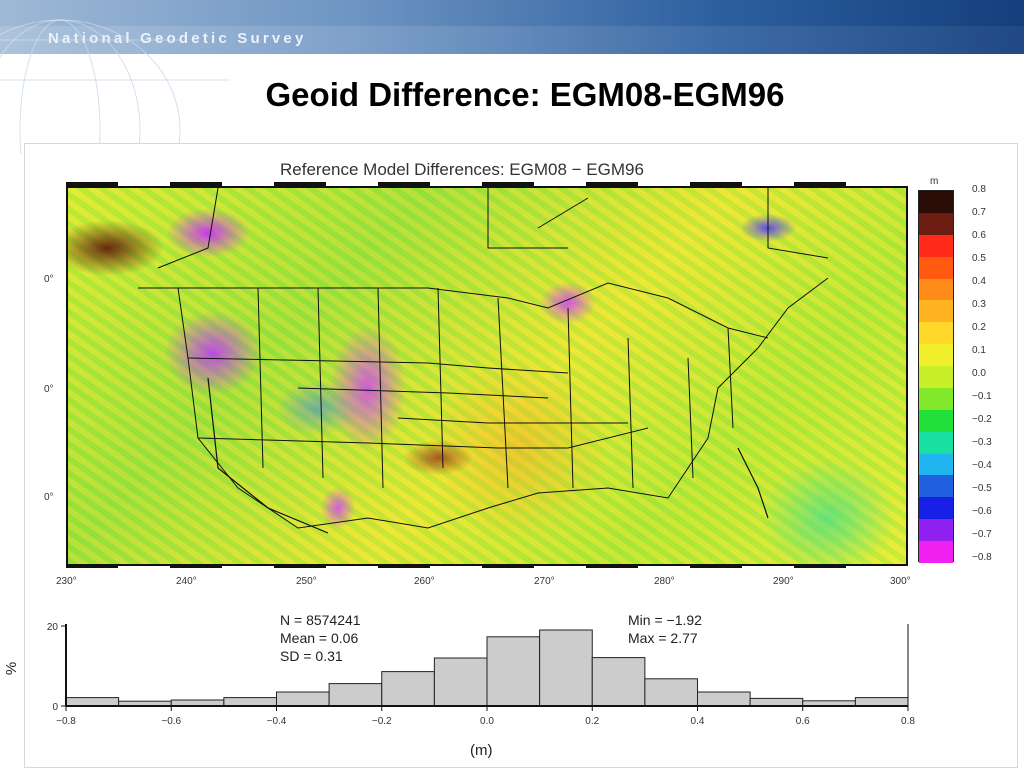 This screenshot has height=768, width=1024. I want to click on stat-max: Max = 2.77, so click(663, 638).